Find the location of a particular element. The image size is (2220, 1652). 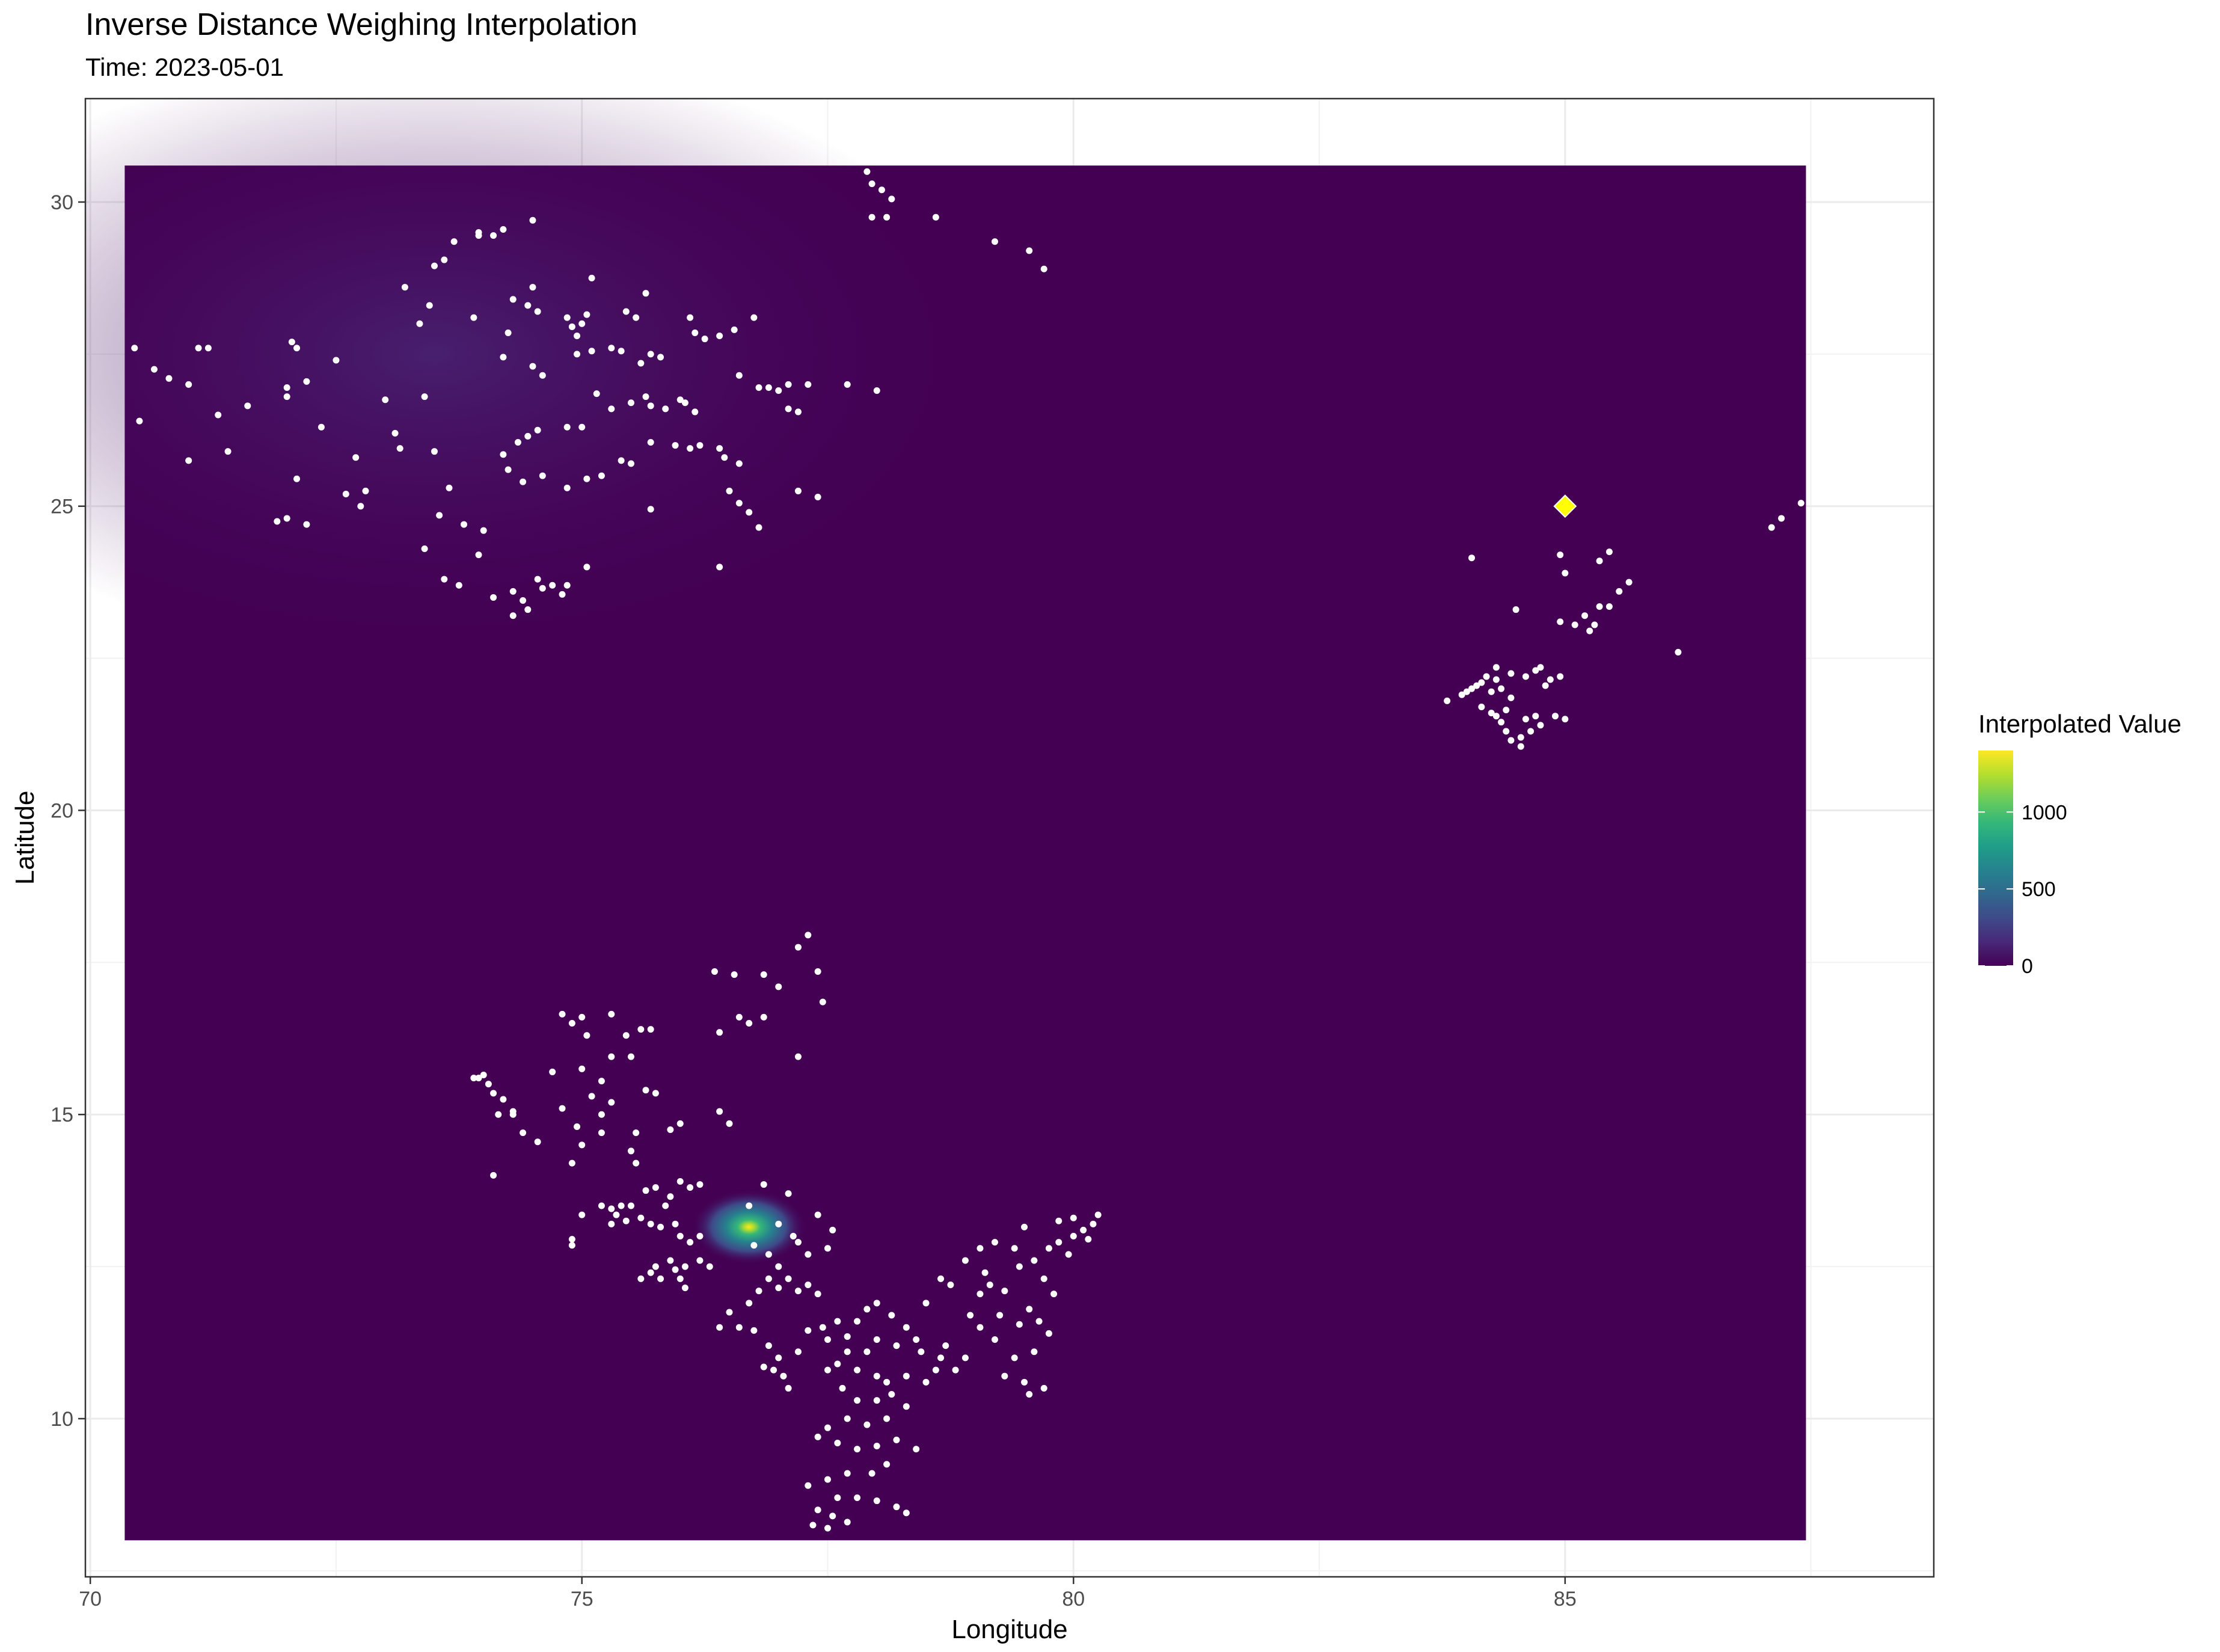

y-tick-label: 20 is located at coordinates (62, 810).